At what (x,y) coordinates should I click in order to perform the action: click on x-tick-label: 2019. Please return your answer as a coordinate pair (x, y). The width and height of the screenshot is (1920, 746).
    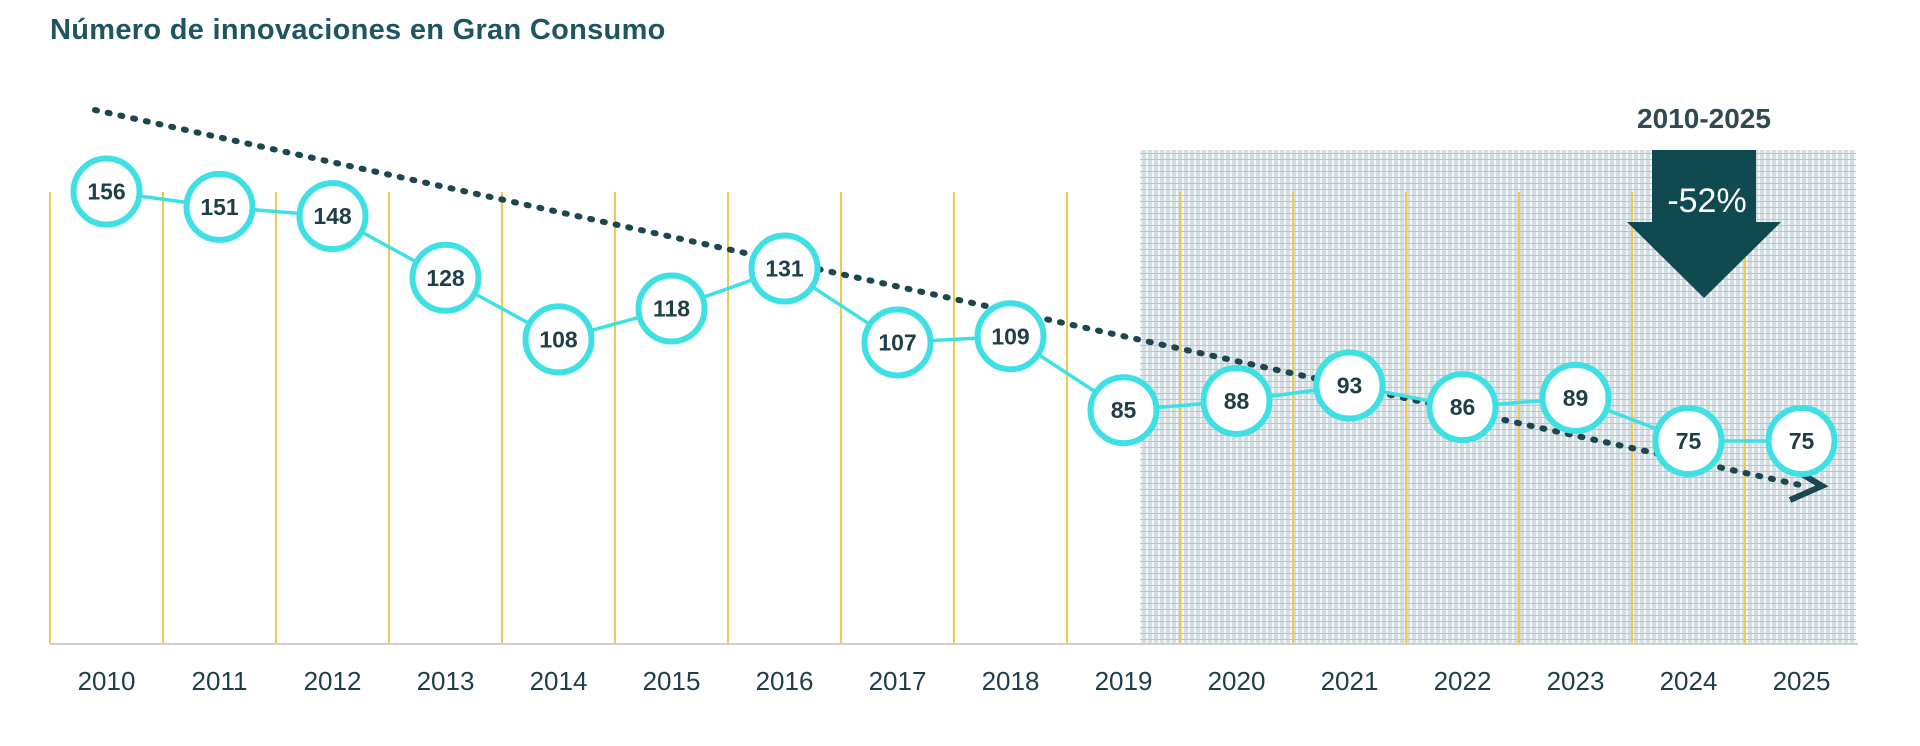
    Looking at the image, I should click on (1124, 681).